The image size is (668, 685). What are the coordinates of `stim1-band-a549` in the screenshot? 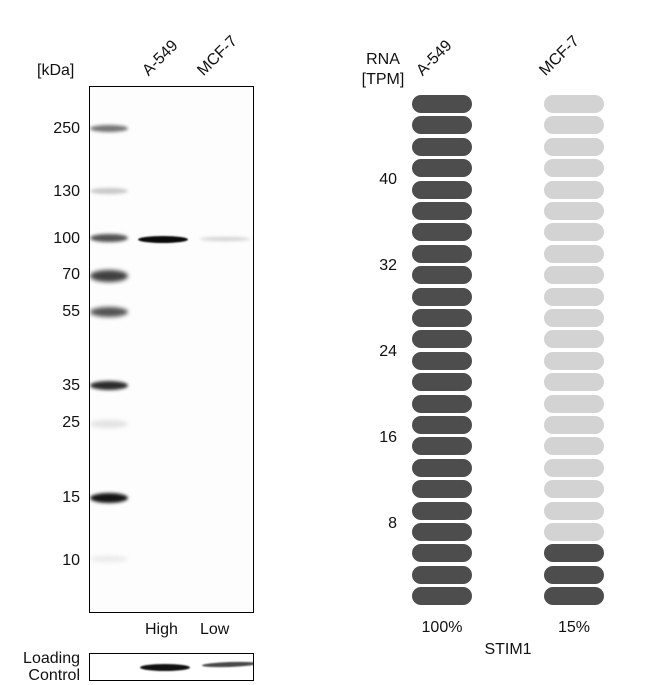 It's located at (163, 239).